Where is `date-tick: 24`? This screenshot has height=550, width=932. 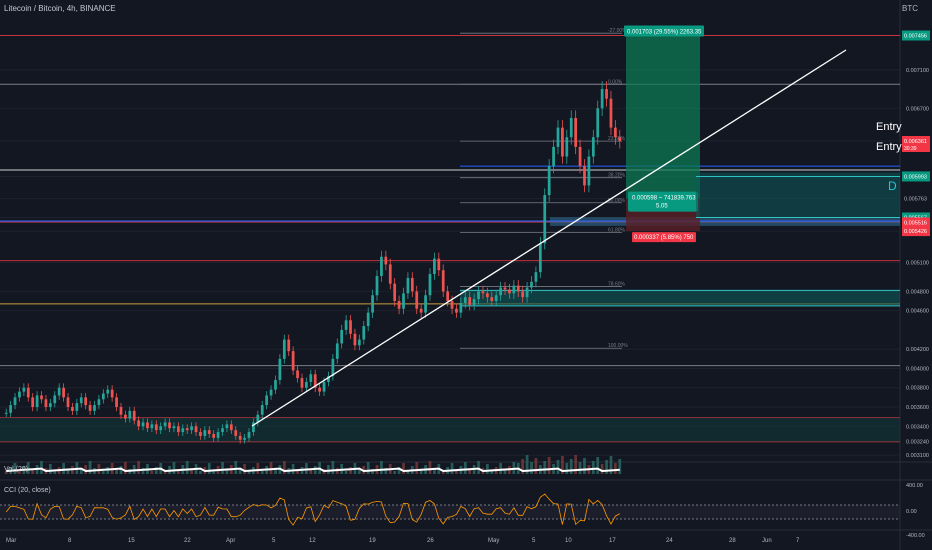 date-tick: 24 is located at coordinates (669, 541).